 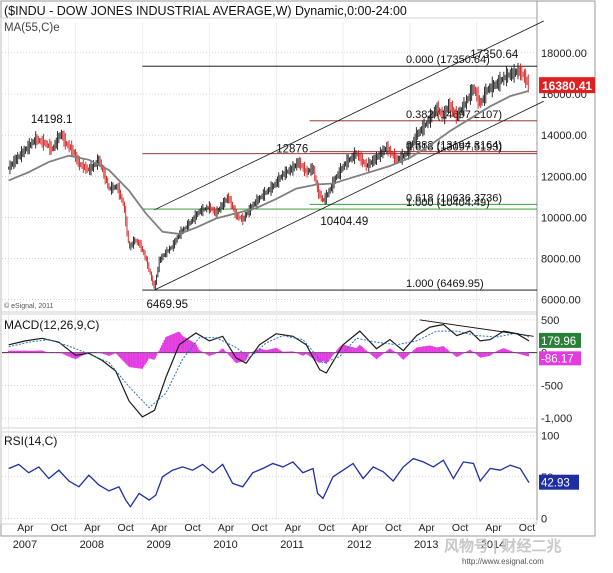 What do you see at coordinates (561, 301) in the screenshot?
I see `price-y-tick-label: 6000.00` at bounding box center [561, 301].